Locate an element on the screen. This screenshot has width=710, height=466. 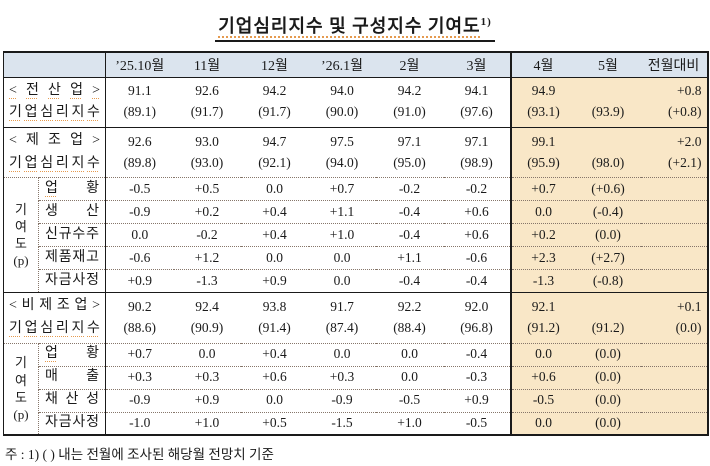
col-header-mom: 전월대비 is located at coordinates (674, 65).